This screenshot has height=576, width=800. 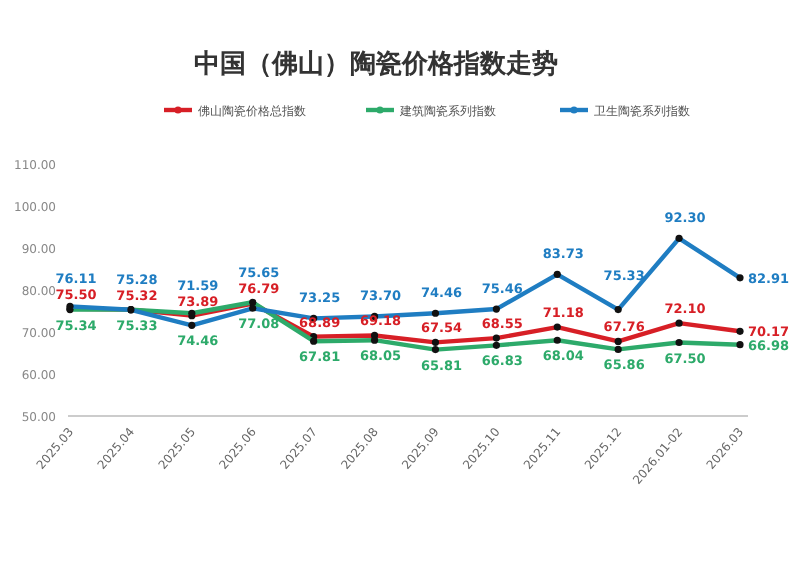 I want to click on chart-title: 中国（佛山）陶瓷价格指数走势, so click(x=376, y=64).